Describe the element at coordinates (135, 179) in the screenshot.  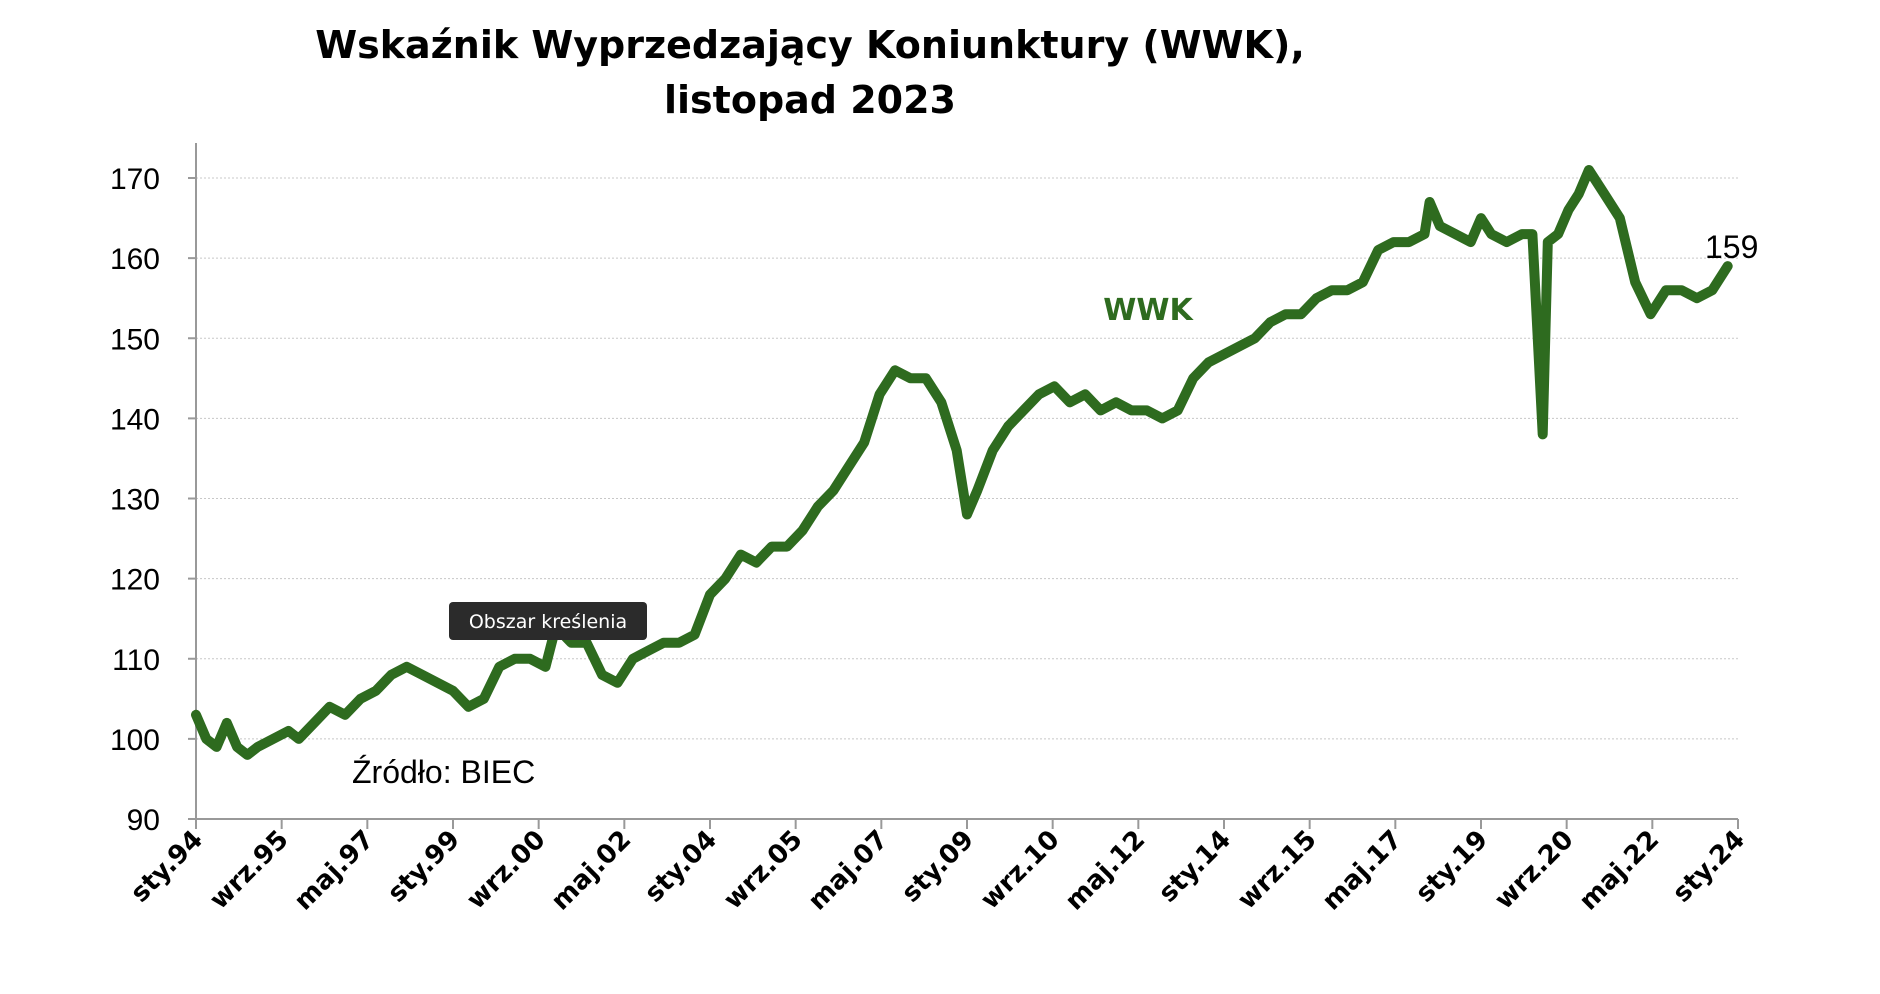
I see `y-tick-label-170: 170` at that location.